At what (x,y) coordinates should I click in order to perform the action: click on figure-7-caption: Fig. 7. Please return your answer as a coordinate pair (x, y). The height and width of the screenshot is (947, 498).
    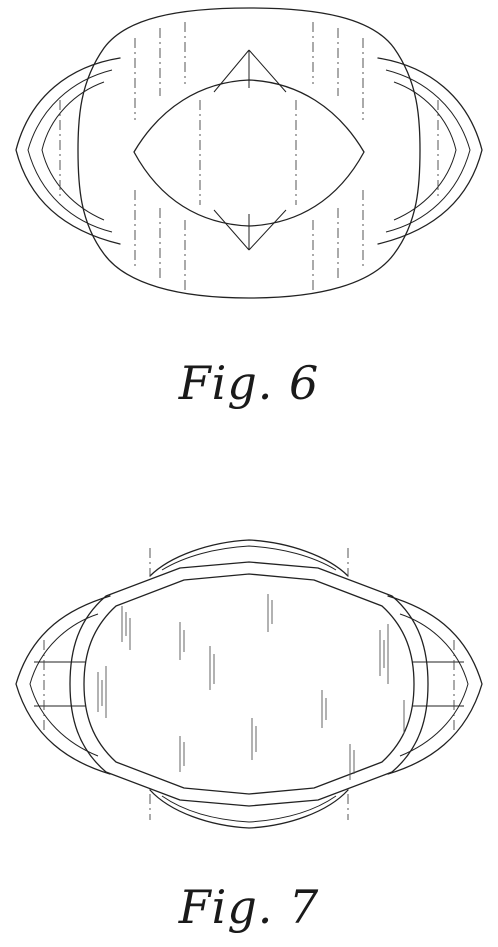
    Looking at the image, I should click on (249, 907).